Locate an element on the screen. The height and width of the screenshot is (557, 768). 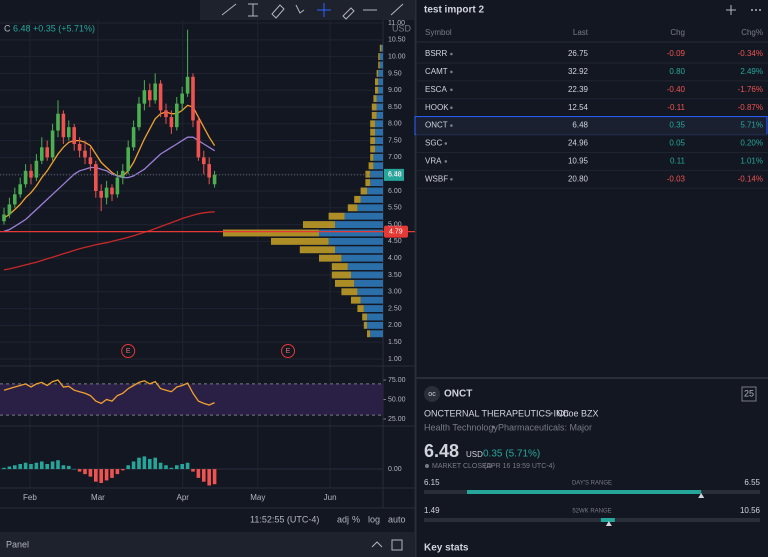
panel-title: Panel is located at coordinates (17, 544).